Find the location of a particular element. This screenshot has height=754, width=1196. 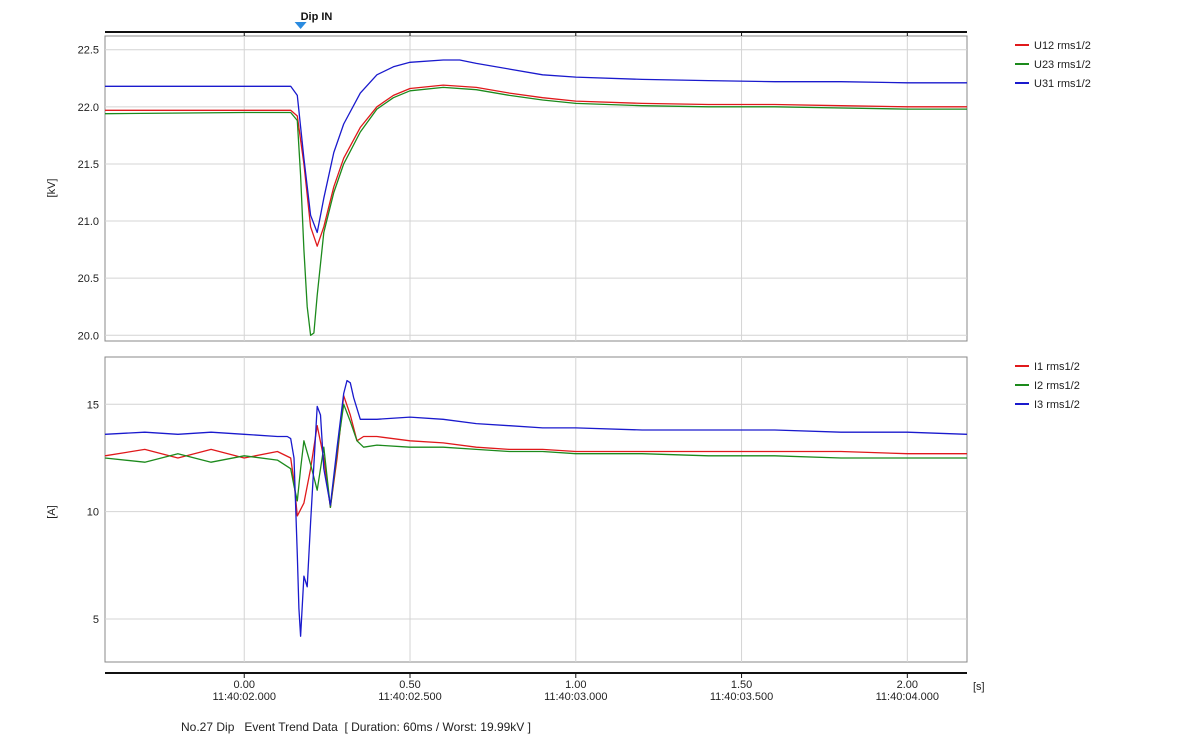

x-tick-time: 11:40:04.000 is located at coordinates (907, 697).